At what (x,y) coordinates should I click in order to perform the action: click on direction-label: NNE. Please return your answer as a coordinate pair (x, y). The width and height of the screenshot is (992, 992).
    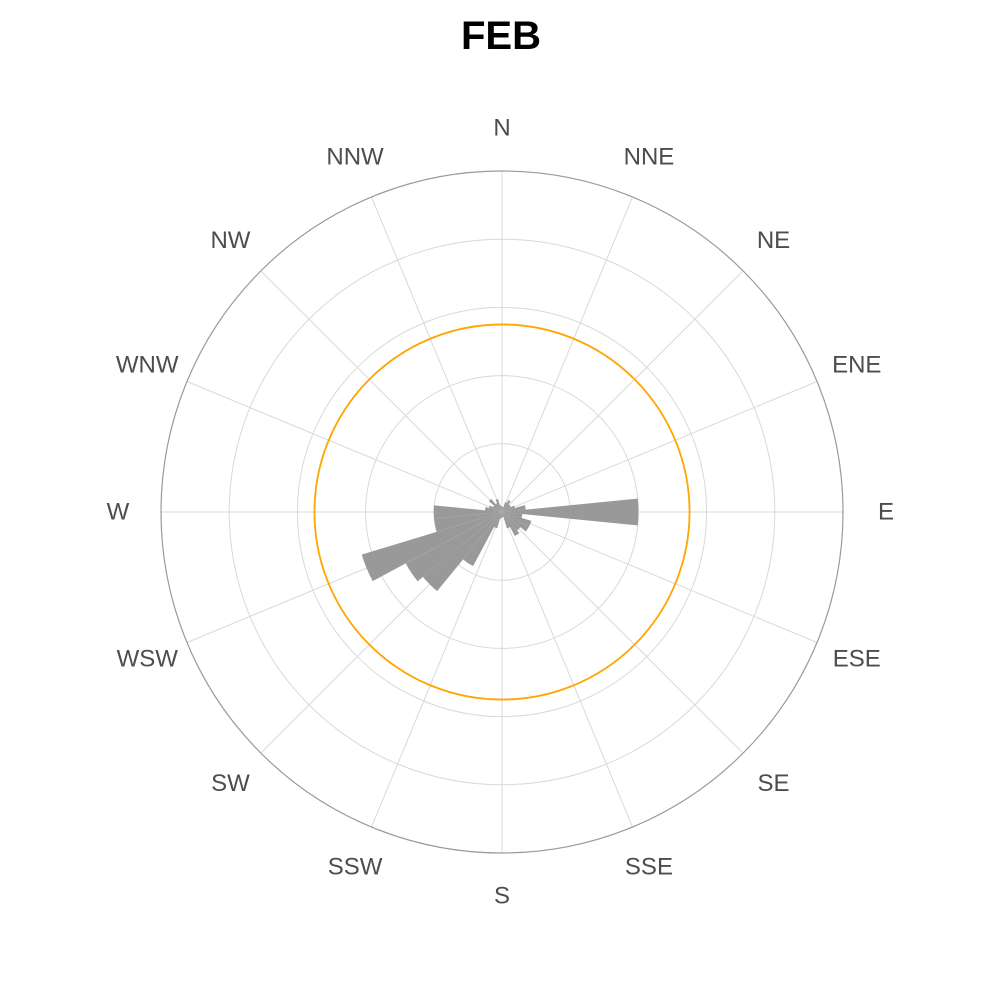
    Looking at the image, I should click on (649, 157).